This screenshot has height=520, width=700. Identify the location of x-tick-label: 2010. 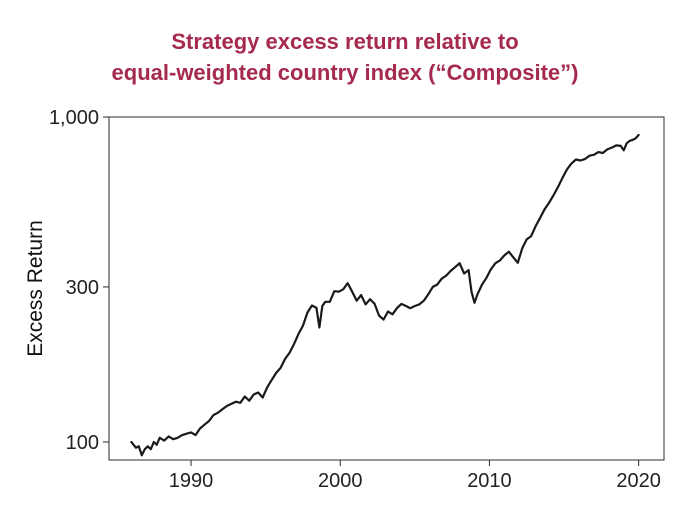
(489, 481).